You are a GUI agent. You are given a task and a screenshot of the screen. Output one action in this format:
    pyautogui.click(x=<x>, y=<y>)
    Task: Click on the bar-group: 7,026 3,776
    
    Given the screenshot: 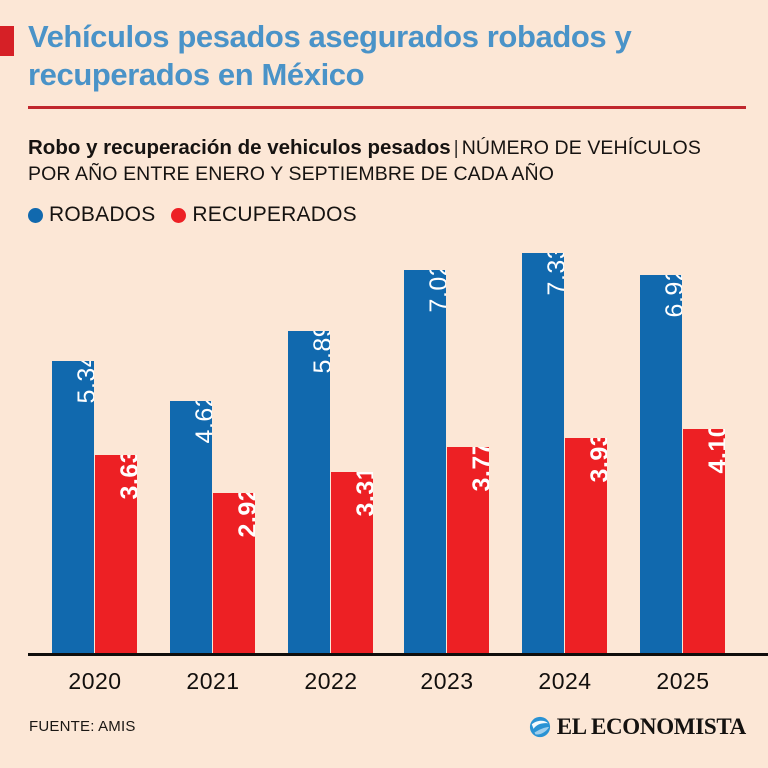 What is the action you would take?
    pyautogui.click(x=447, y=443)
    